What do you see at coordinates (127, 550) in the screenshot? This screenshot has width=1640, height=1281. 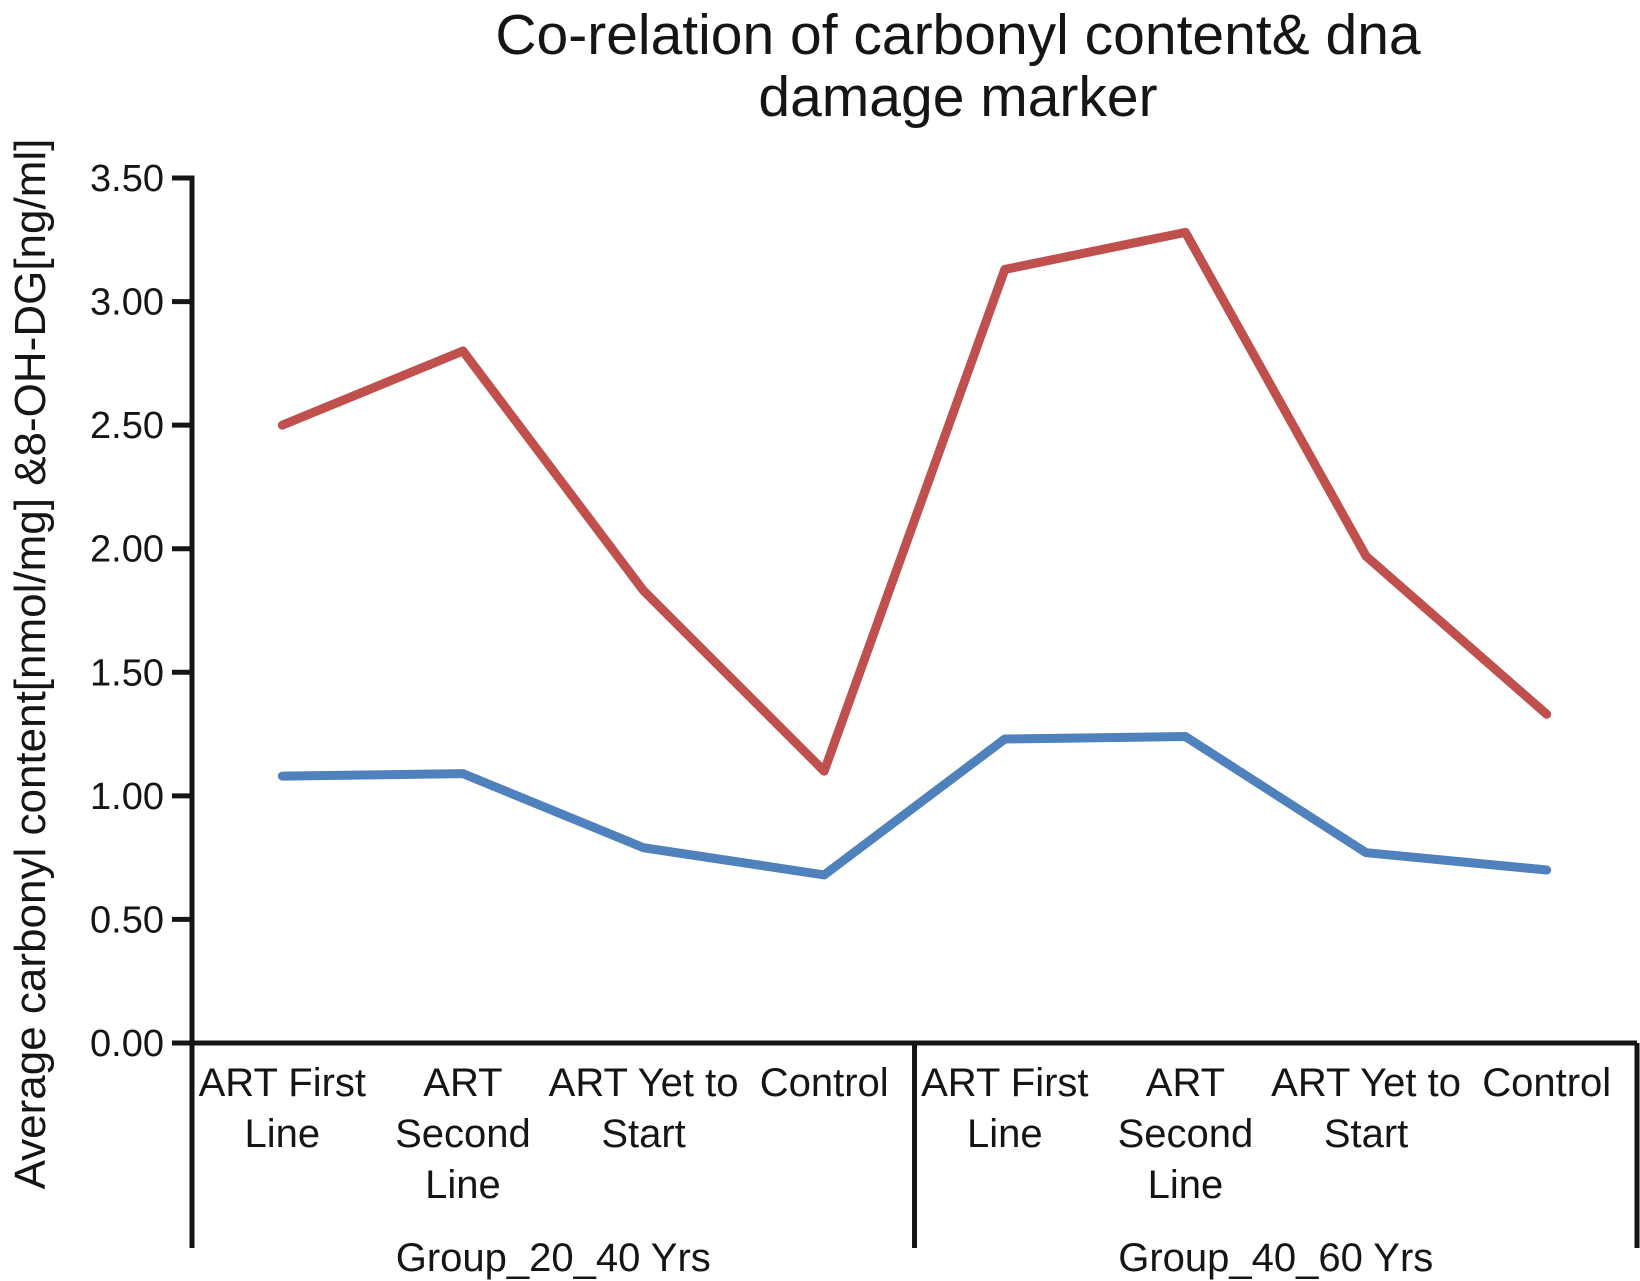 I see `y-tick-label: 2.00` at bounding box center [127, 550].